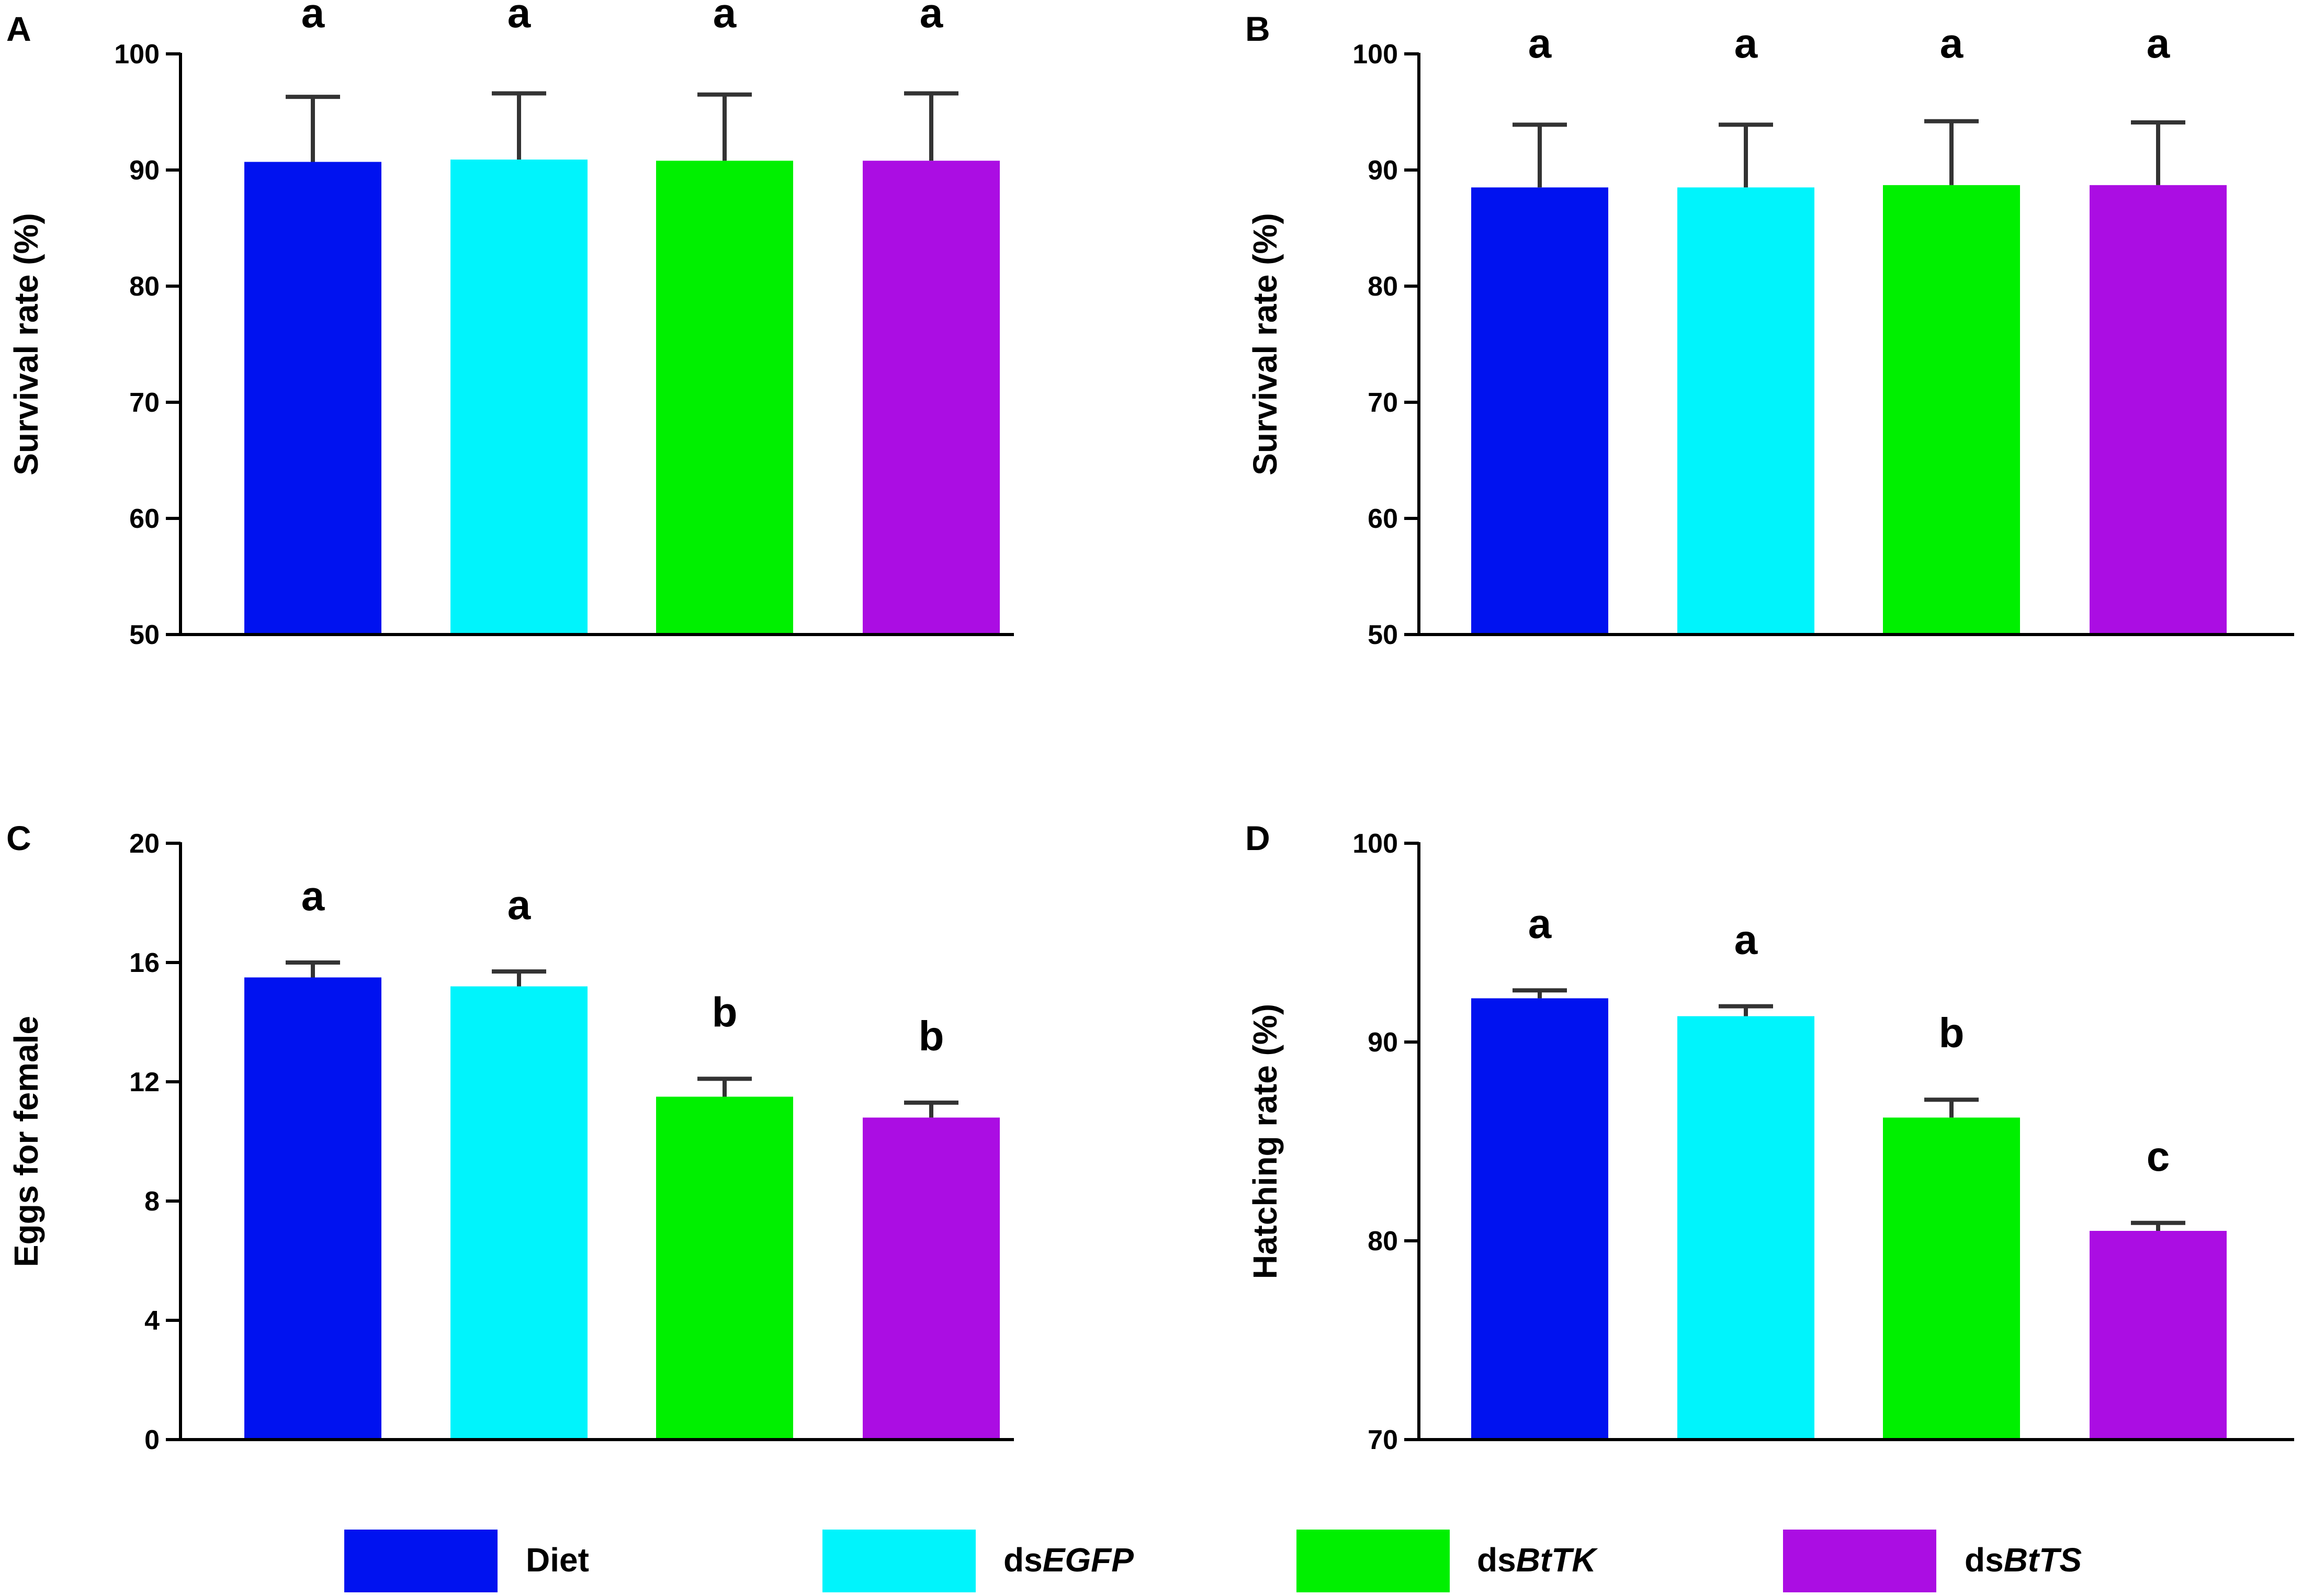 This screenshot has width=2302, height=1596. What do you see at coordinates (18, 838) in the screenshot?
I see `panel-letter: C` at bounding box center [18, 838].